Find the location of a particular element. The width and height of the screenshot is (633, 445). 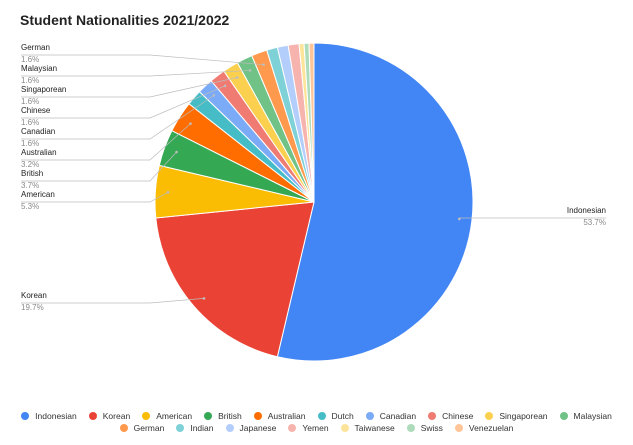

slice-value-australian: 3.2% is located at coordinates (30, 164).